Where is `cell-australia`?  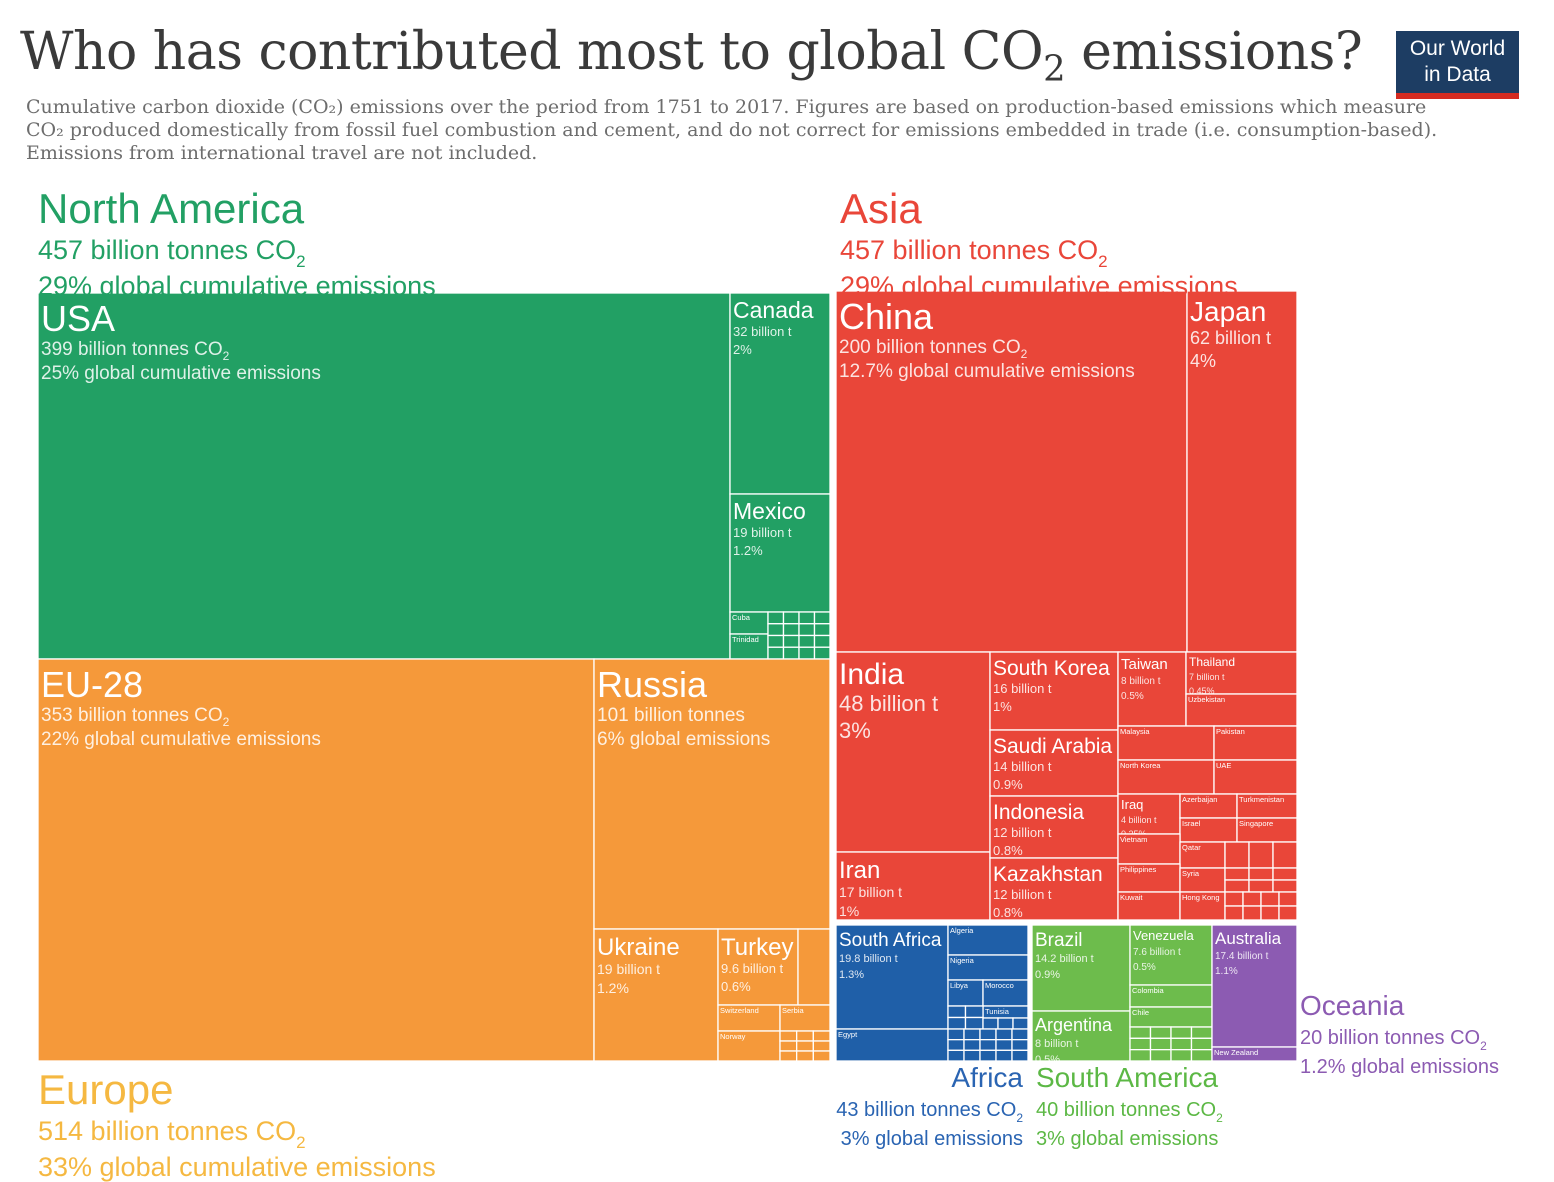
cell-australia is located at coordinates (1254, 986).